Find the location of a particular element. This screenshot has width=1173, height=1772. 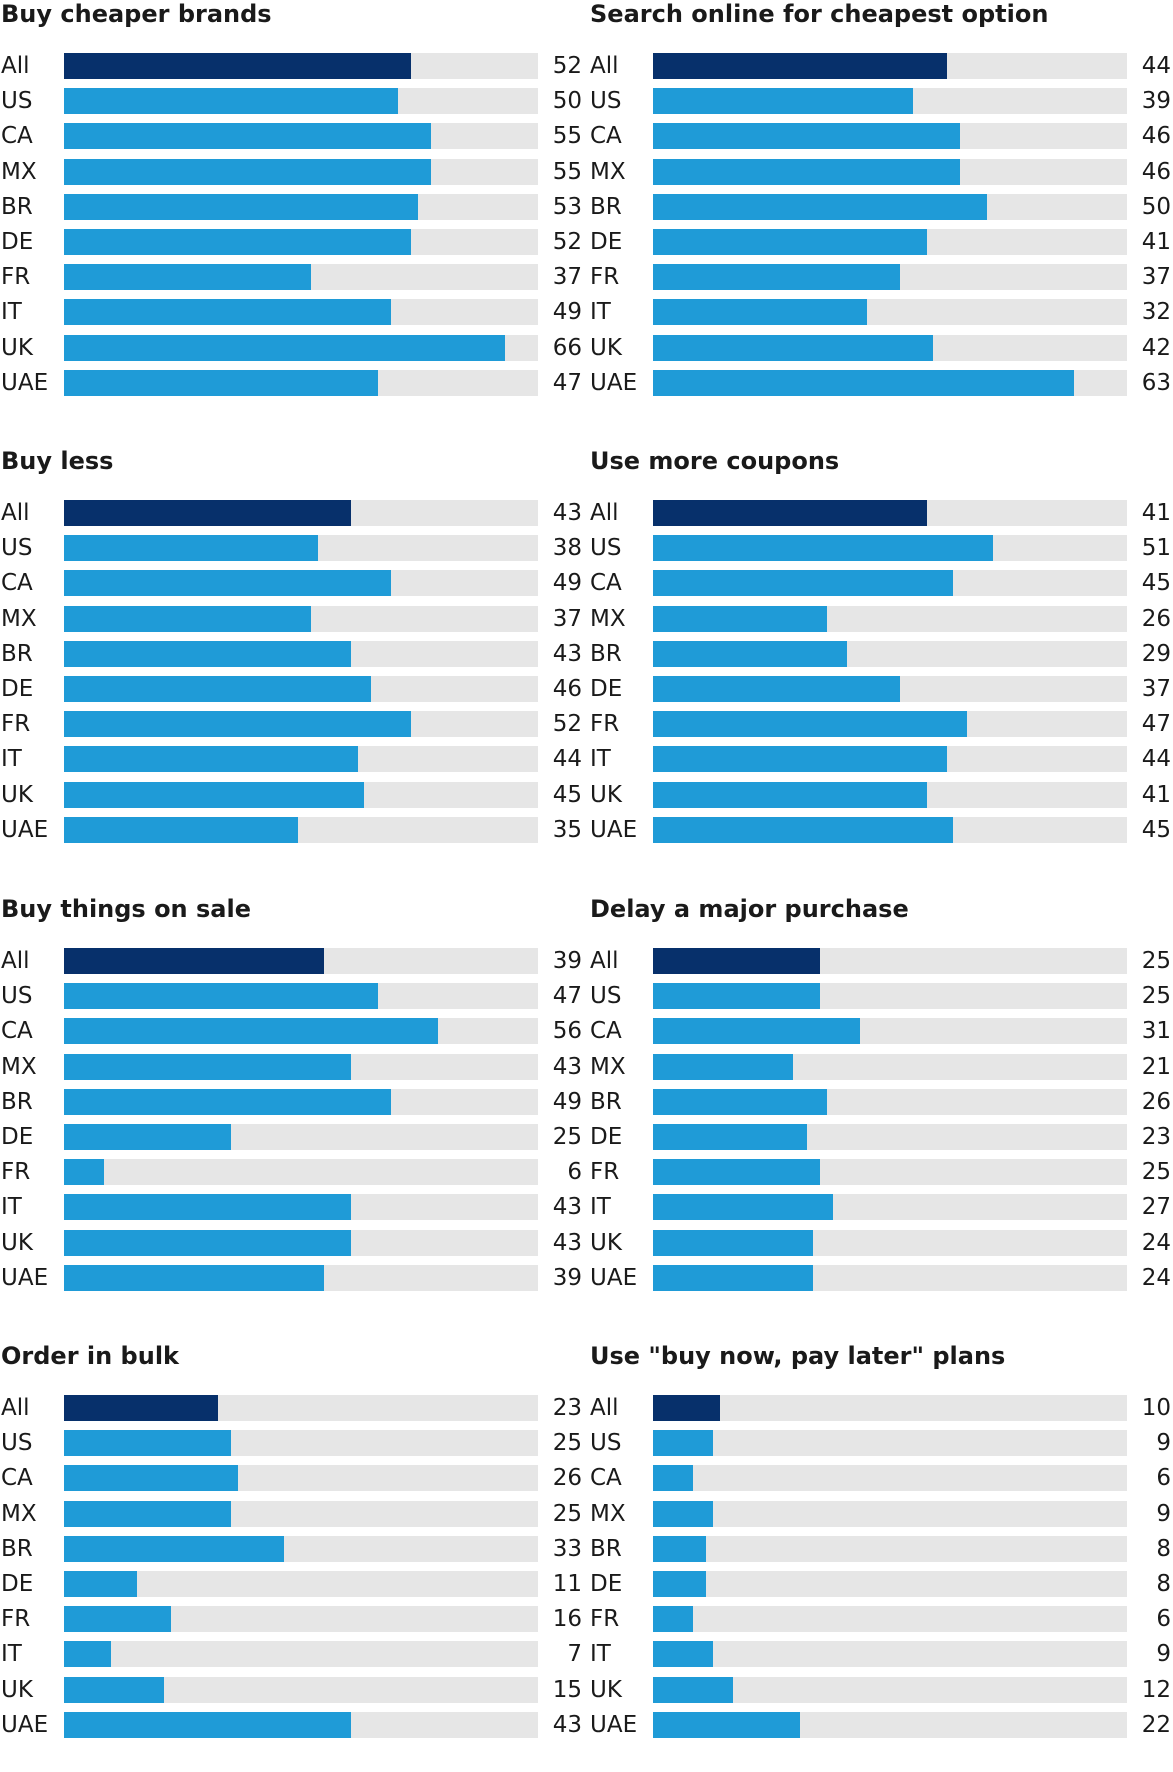

value-label: 49 is located at coordinates (567, 583).